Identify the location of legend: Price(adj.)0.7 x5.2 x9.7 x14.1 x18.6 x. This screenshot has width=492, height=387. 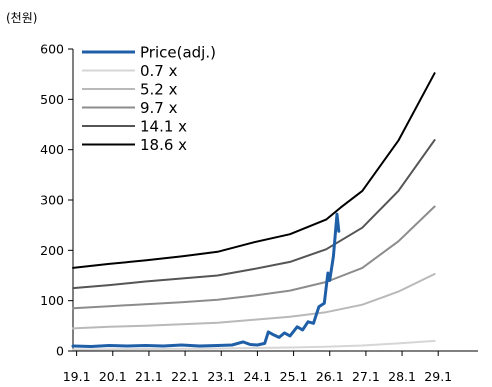
(149, 99).